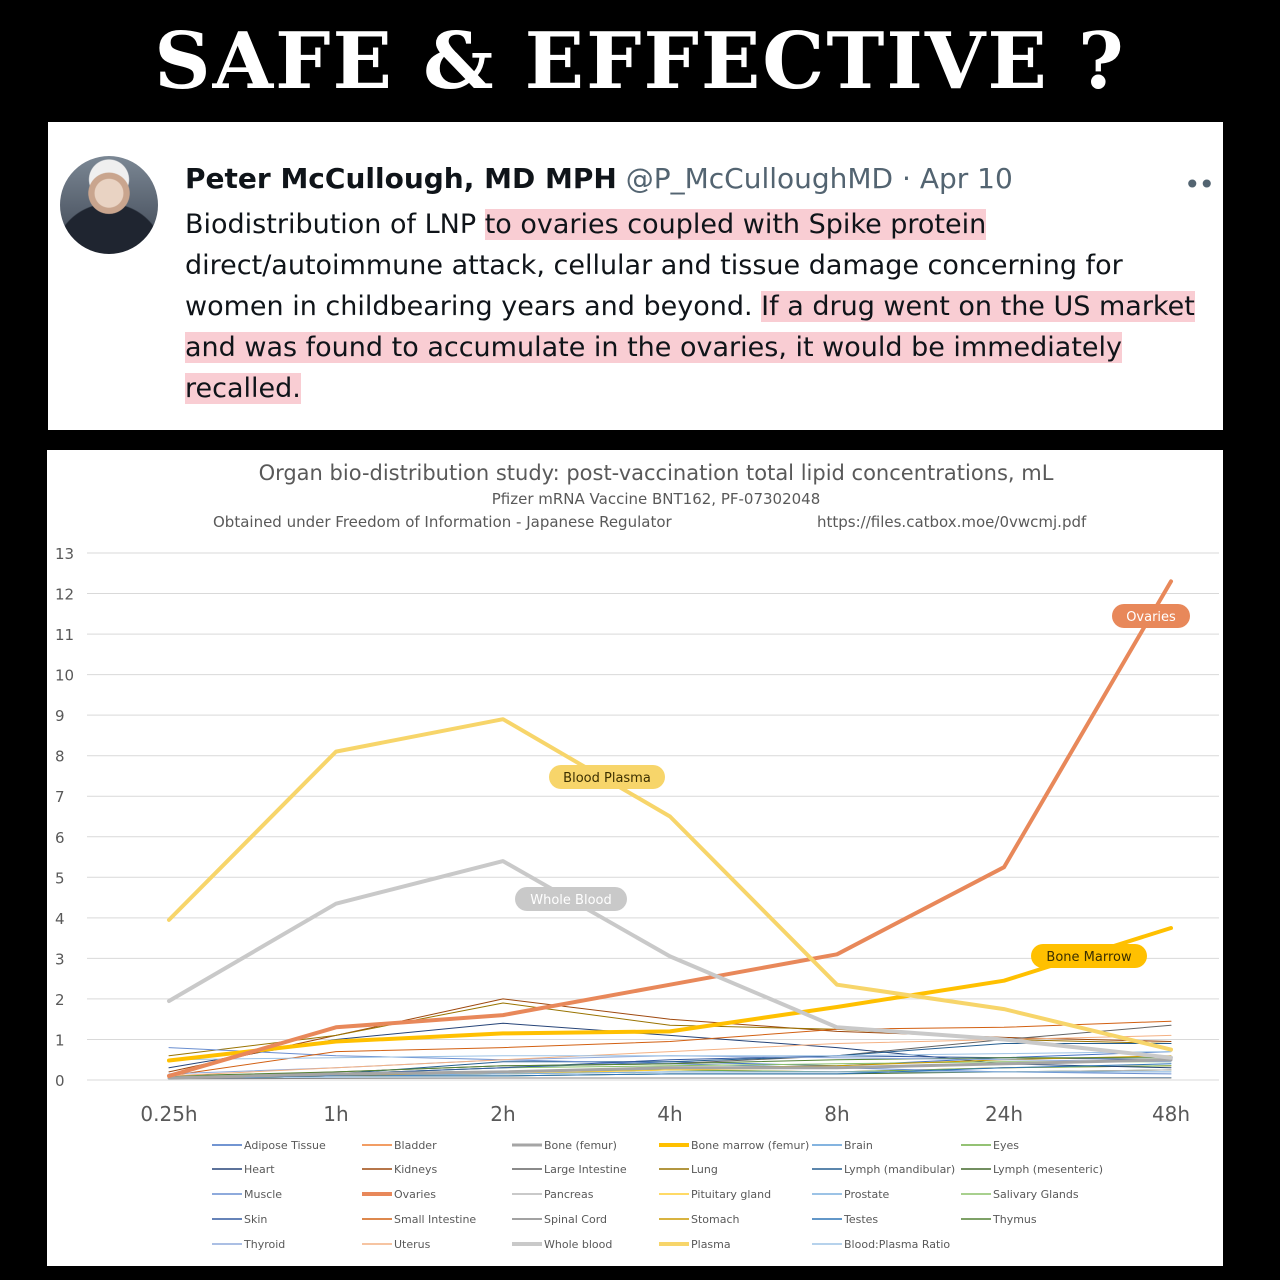 This screenshot has width=1280, height=1280. What do you see at coordinates (335, 1114) in the screenshot?
I see `x-tick-label: 1h` at bounding box center [335, 1114].